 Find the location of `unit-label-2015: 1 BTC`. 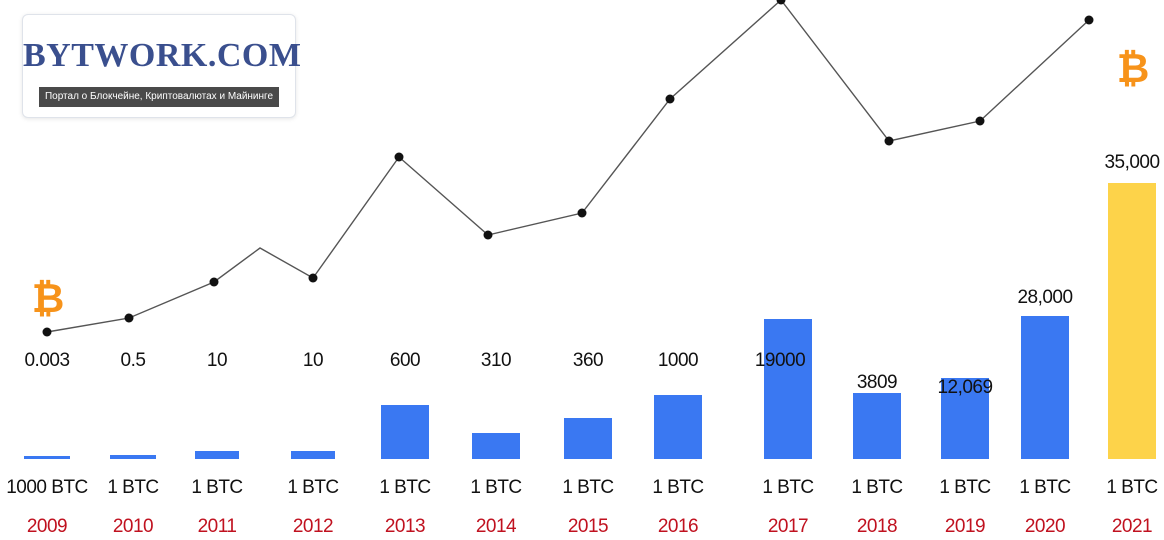

unit-label-2015: 1 BTC is located at coordinates (587, 487).